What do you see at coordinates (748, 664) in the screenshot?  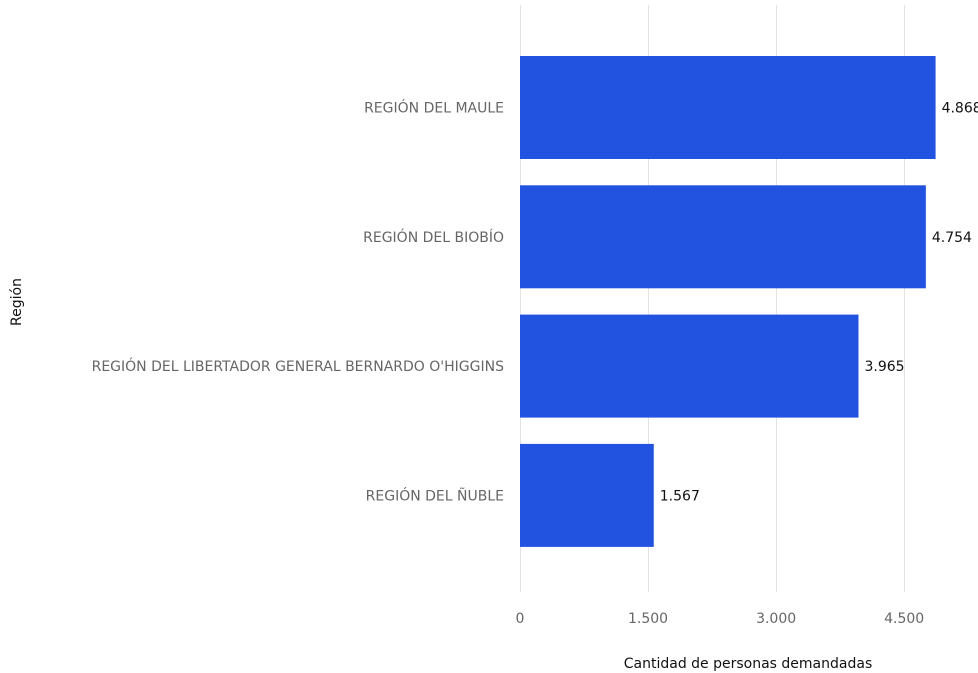 I see `x-axis-title: Cantidad de personas demandadas` at bounding box center [748, 664].